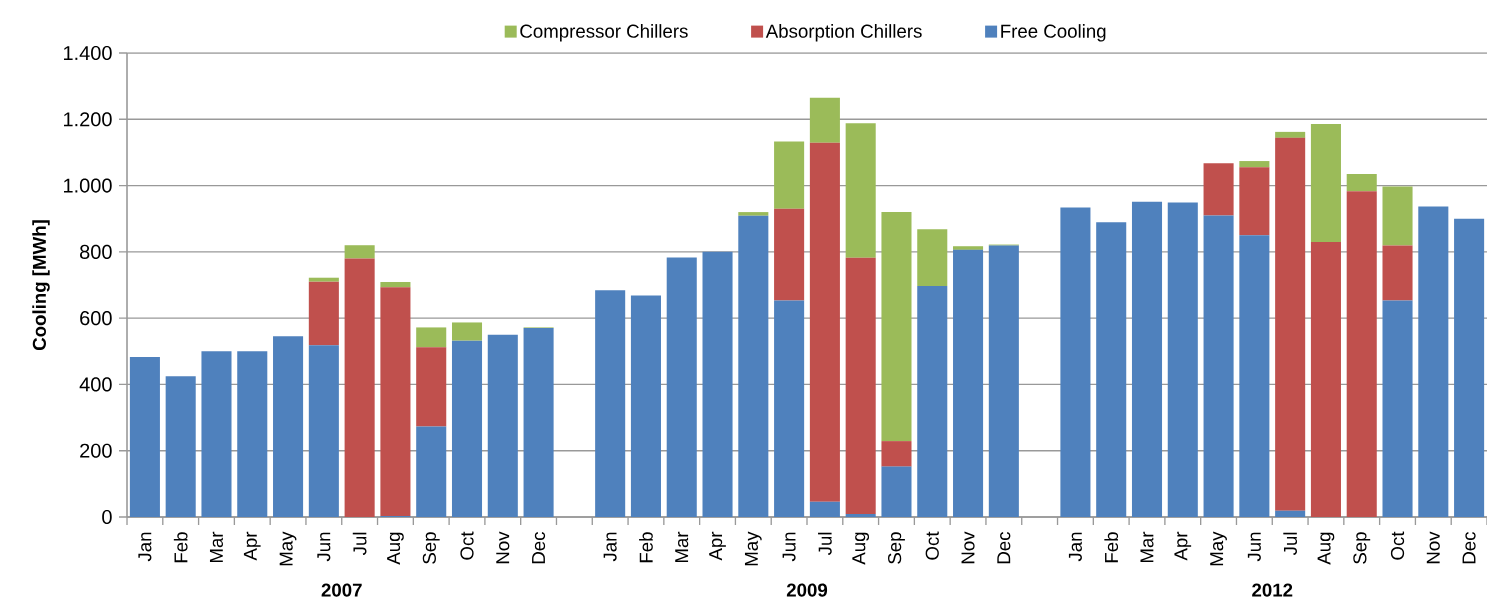 The width and height of the screenshot is (1487, 601). Describe the element at coordinates (682, 547) in the screenshot. I see `x-tick-label: Mar` at that location.